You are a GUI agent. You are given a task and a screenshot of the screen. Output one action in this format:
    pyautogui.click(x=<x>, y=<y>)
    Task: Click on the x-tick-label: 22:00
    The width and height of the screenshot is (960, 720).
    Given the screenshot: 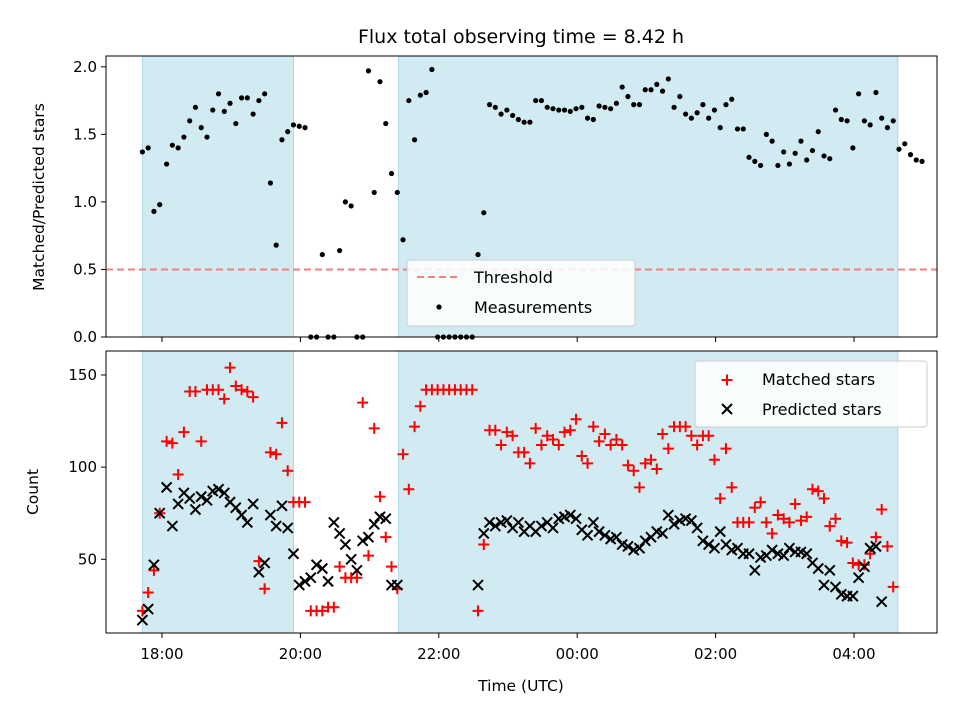 What is the action you would take?
    pyautogui.click(x=438, y=654)
    